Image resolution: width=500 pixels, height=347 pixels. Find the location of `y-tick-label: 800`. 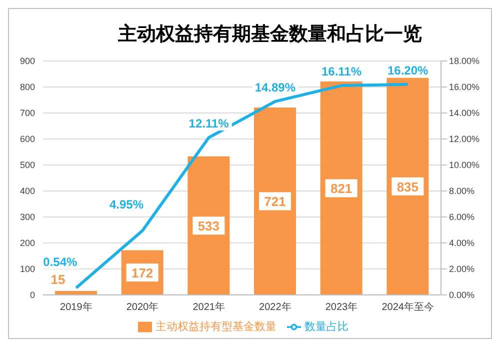

y-tick-label: 800 is located at coordinates (27, 87).